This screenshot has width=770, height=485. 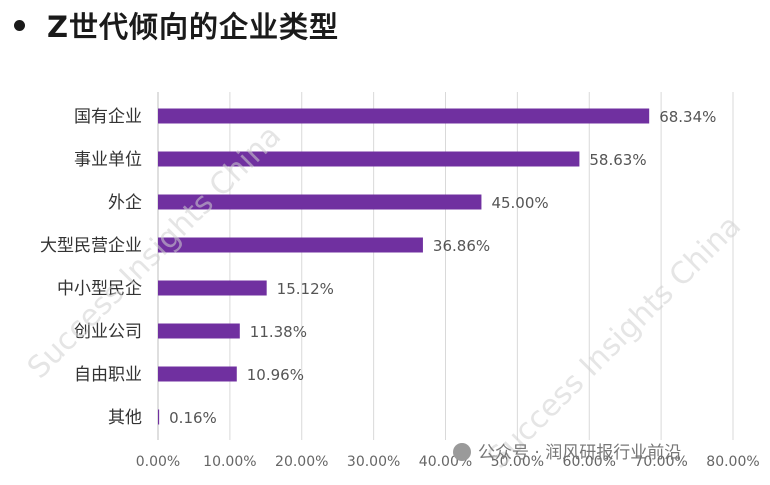 What do you see at coordinates (305, 289) in the screenshot?
I see `data-label: 15.12%` at bounding box center [305, 289].